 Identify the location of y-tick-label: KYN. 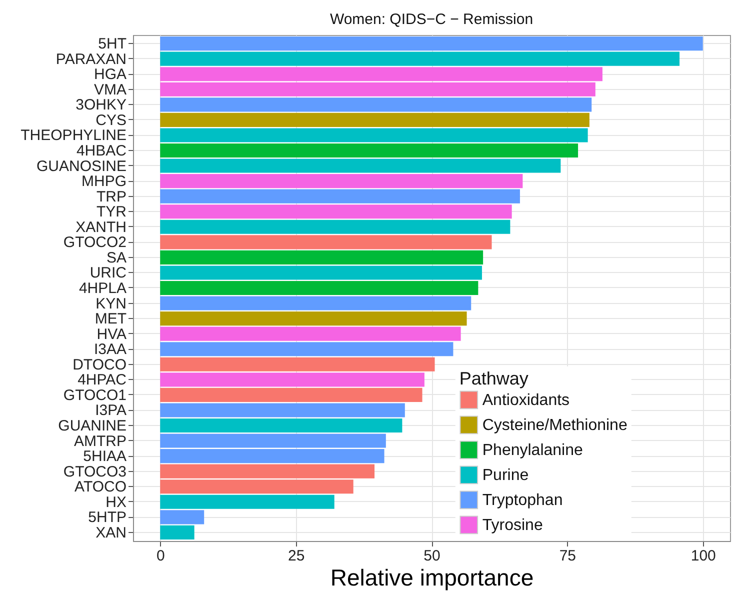
(111, 303).